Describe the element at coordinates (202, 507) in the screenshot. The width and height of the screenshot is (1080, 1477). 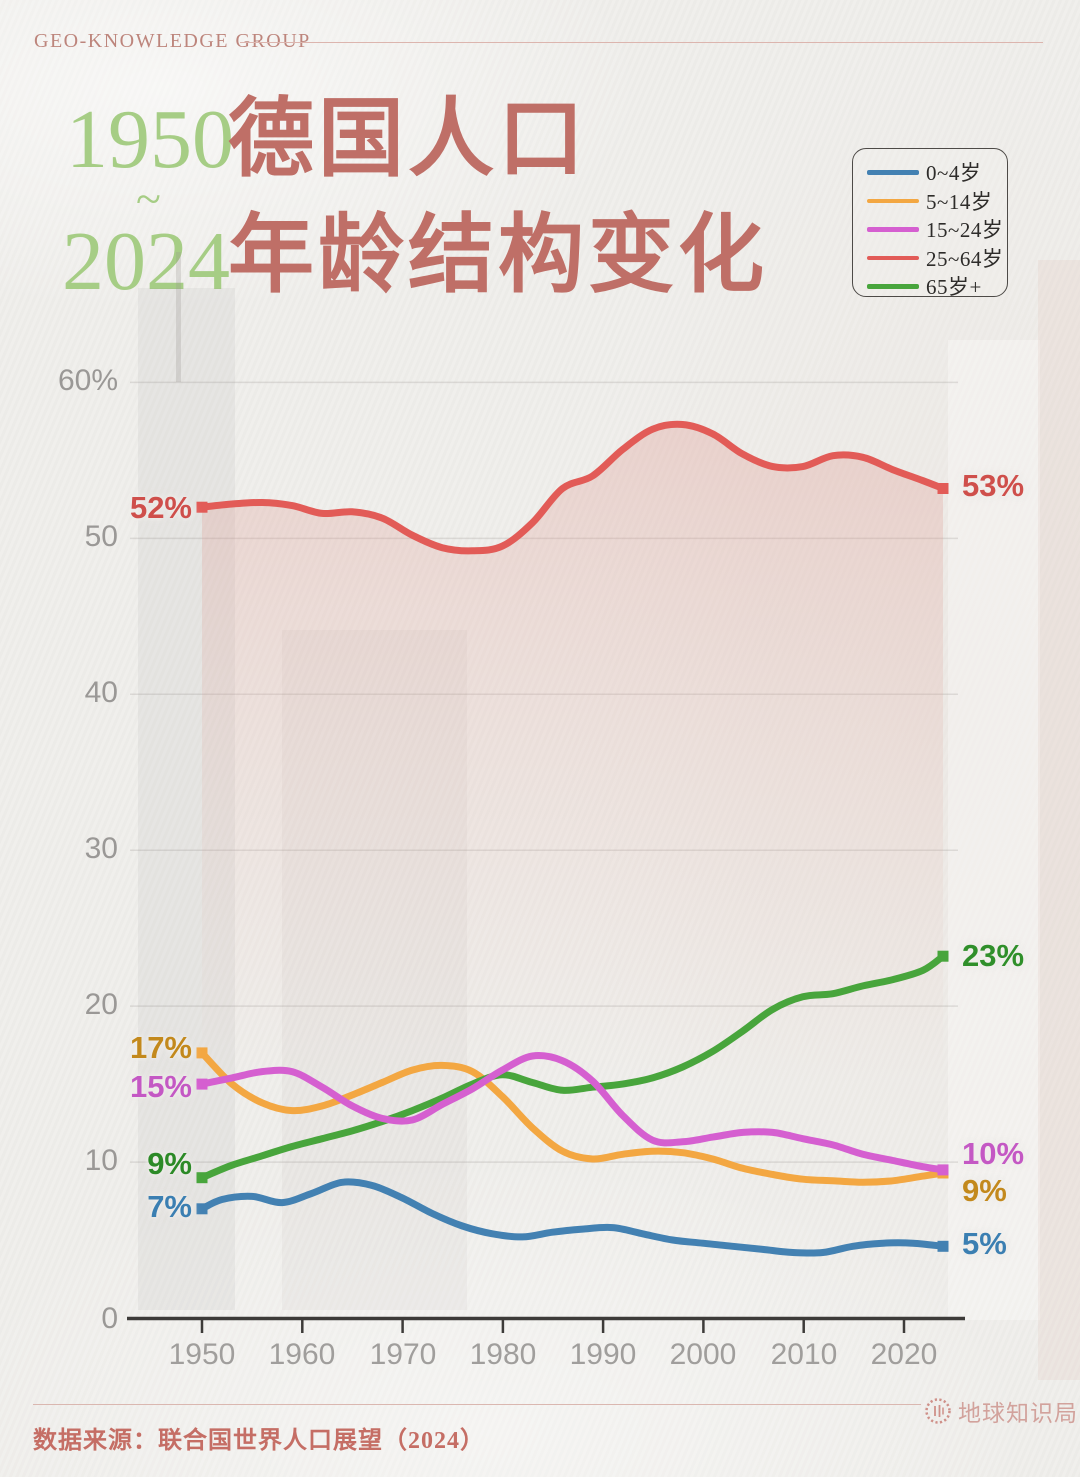
I see `series-endpoint-25-64-start` at that location.